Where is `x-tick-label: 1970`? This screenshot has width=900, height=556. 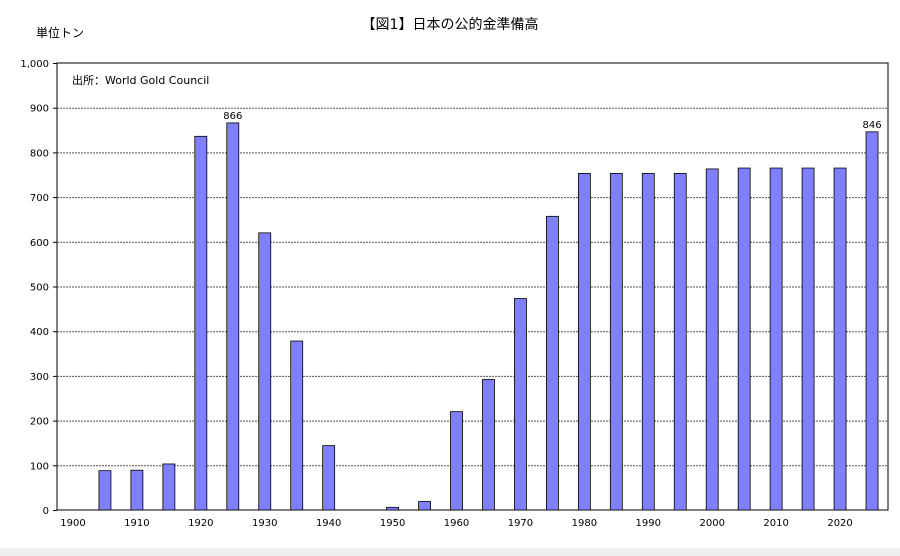 x-tick-label: 1970 is located at coordinates (520, 523).